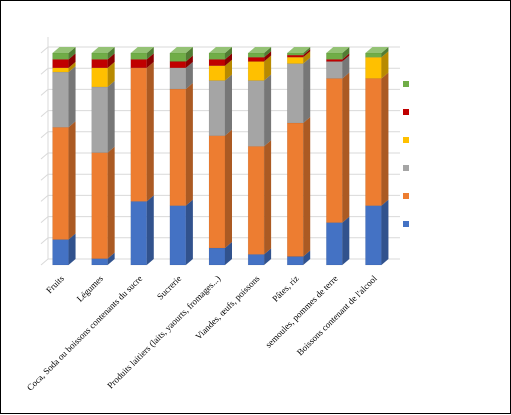 This screenshot has width=511, height=415. What do you see at coordinates (285, 288) in the screenshot?
I see `x-tick-label: Pâtes, riz` at bounding box center [285, 288].